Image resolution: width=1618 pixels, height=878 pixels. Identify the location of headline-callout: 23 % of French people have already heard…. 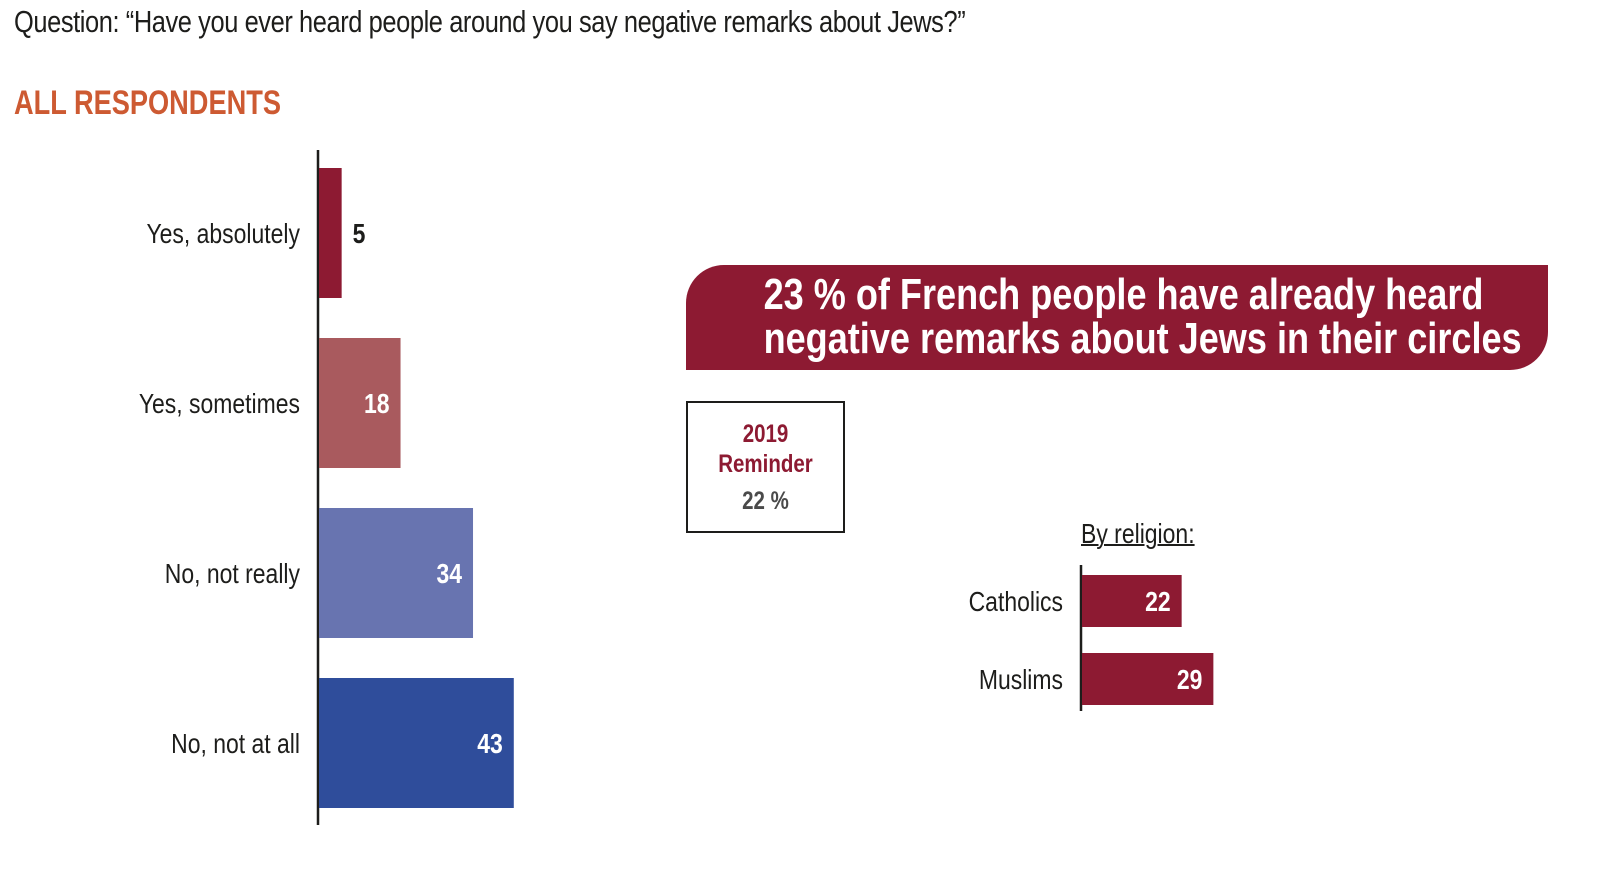
(1117, 317).